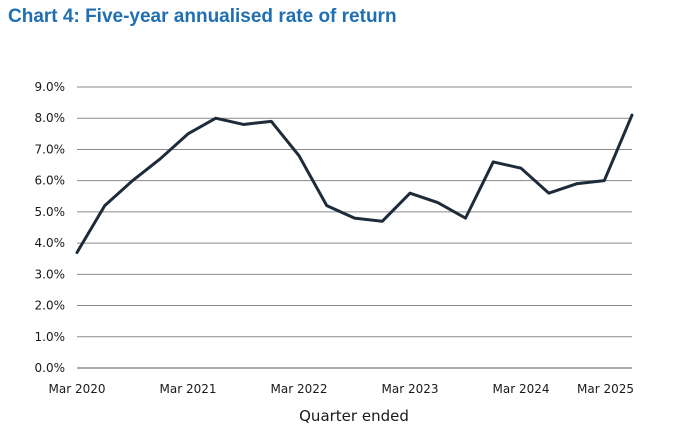  What do you see at coordinates (50, 306) in the screenshot?
I see `y-tick-label: 2.0%` at bounding box center [50, 306].